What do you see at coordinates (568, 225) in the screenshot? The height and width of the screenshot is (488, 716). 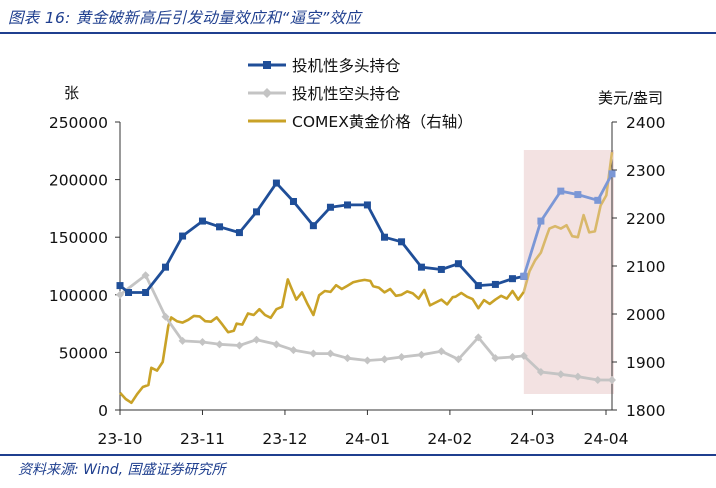 I see `series-1-line` at bounding box center [568, 225].